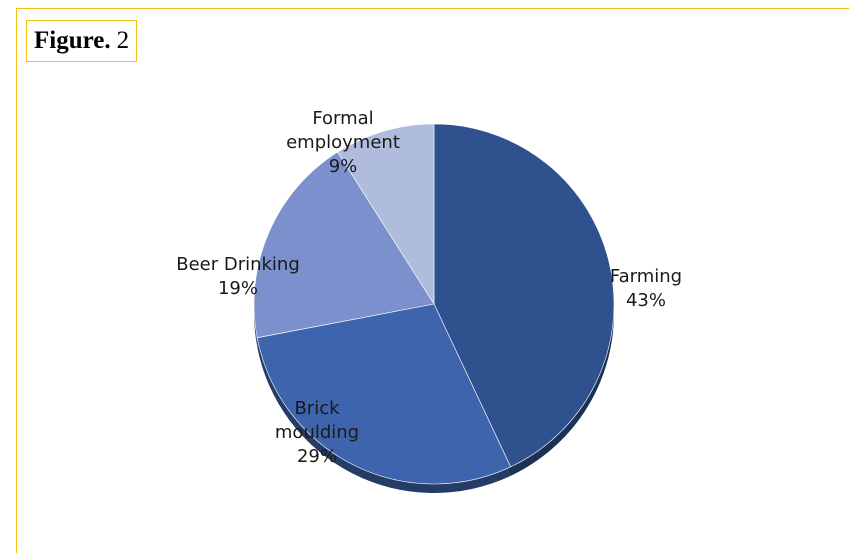 The width and height of the screenshot is (849, 553). Describe the element at coordinates (342, 118) in the screenshot. I see `slice-name-3-0: Formal` at that location.